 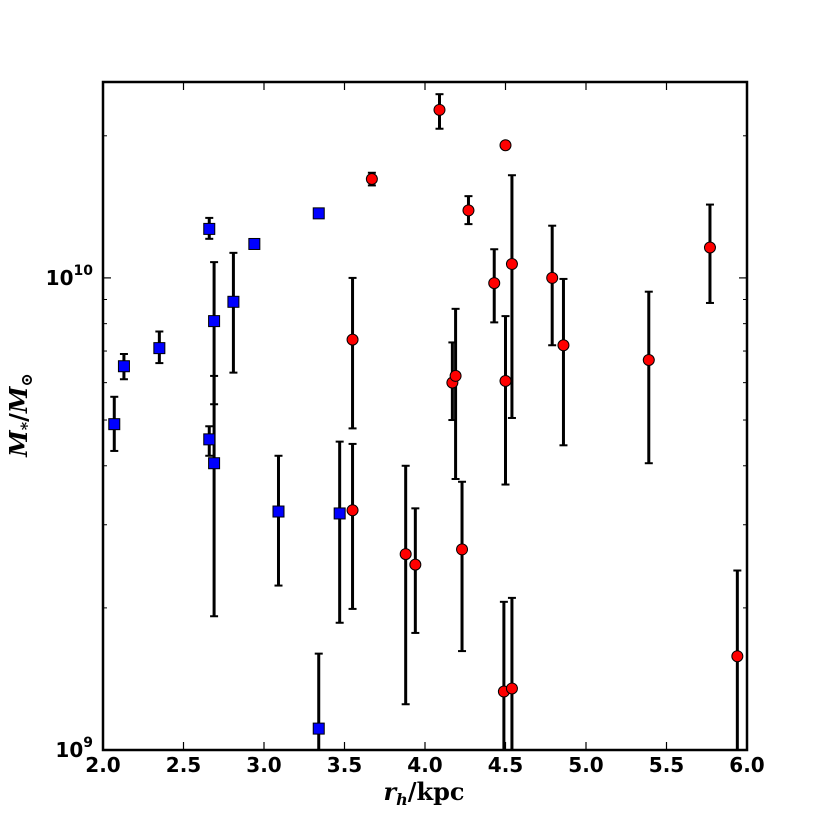 What do you see at coordinates (423, 793) in the screenshot?
I see `x-axis-label: rh/kpc` at bounding box center [423, 793].